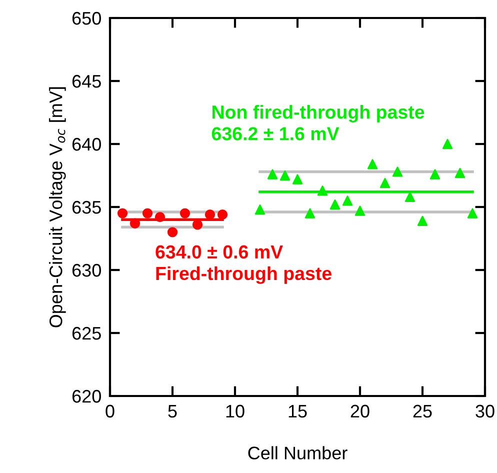 Image resolution: width=497 pixels, height=473 pixels. I want to click on y-tick-label: 635, so click(86, 207).